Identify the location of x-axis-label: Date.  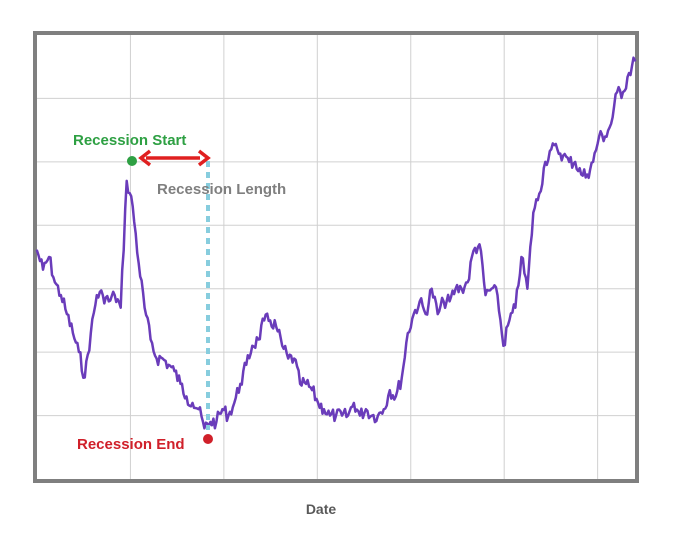
(321, 509).